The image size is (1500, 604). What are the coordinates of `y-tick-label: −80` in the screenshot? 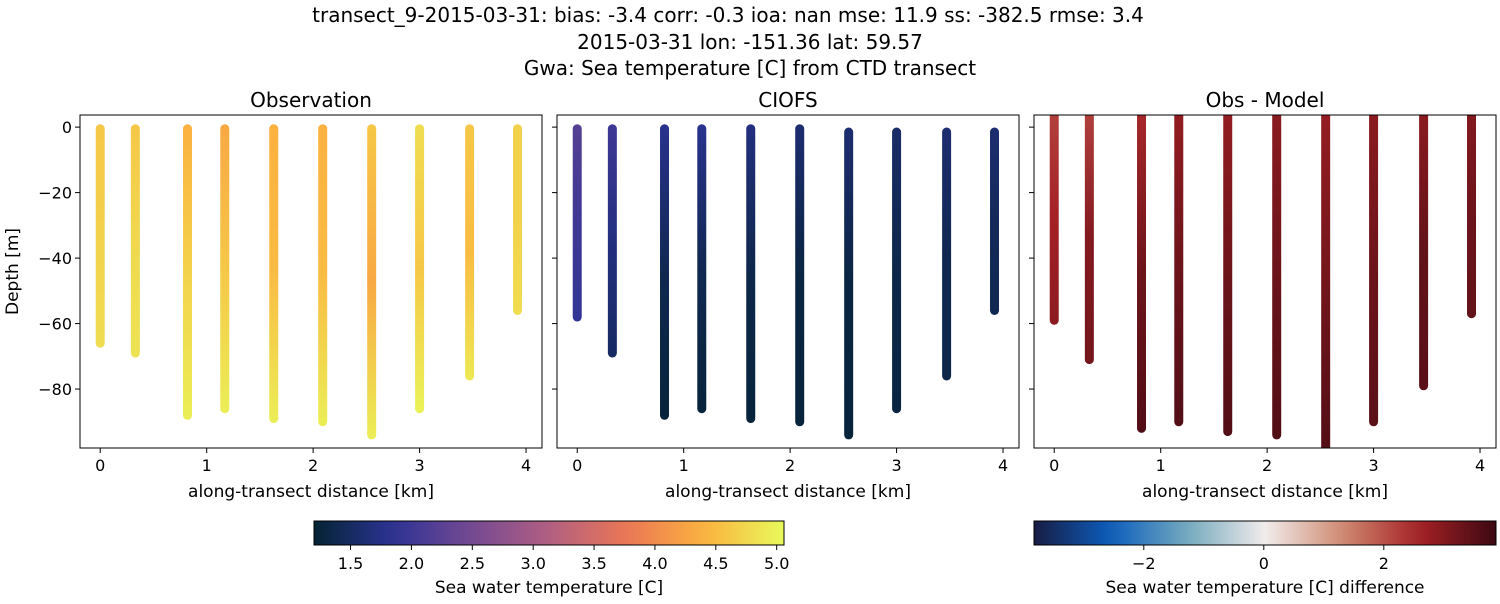 It's located at (55, 389).